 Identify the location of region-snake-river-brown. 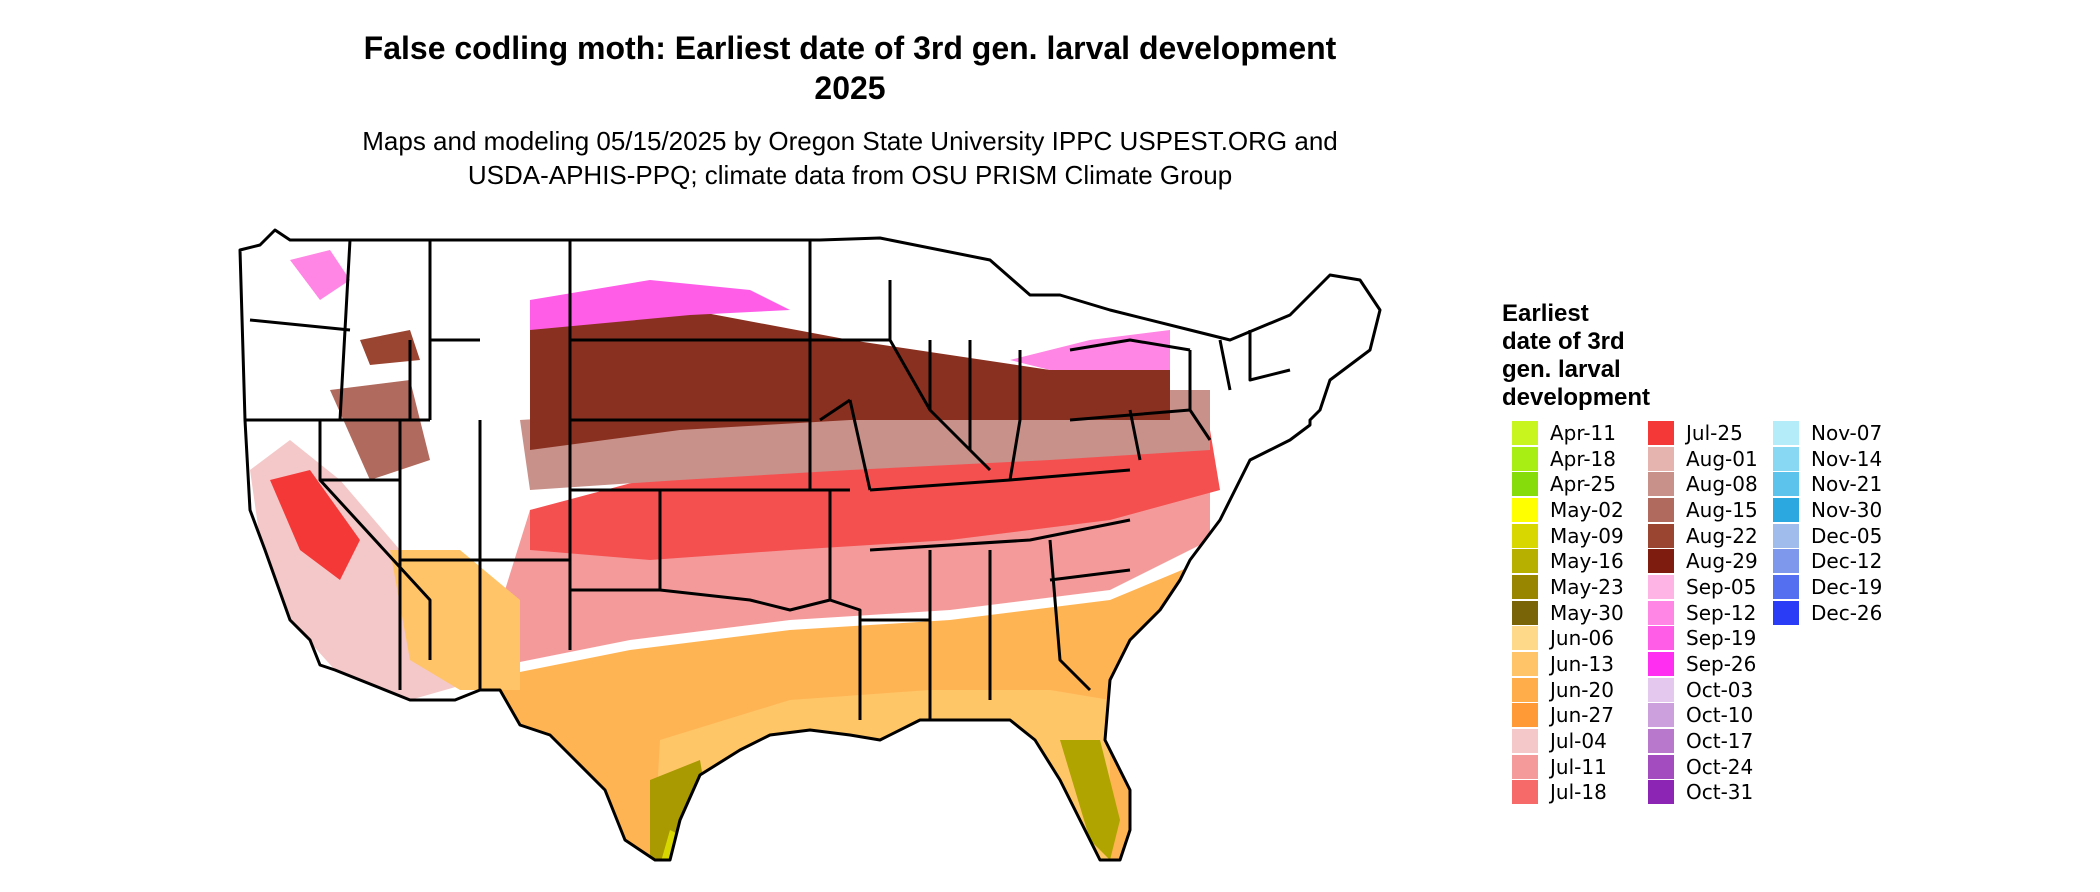
(390, 347).